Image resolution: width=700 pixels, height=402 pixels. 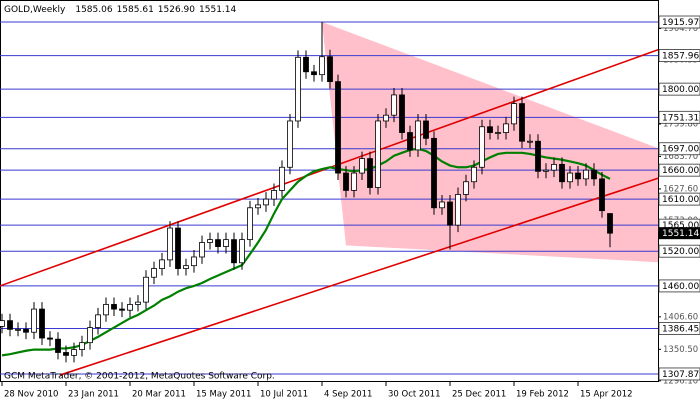 I want to click on x-tick-label: 25 Dec 2011, so click(x=479, y=395).